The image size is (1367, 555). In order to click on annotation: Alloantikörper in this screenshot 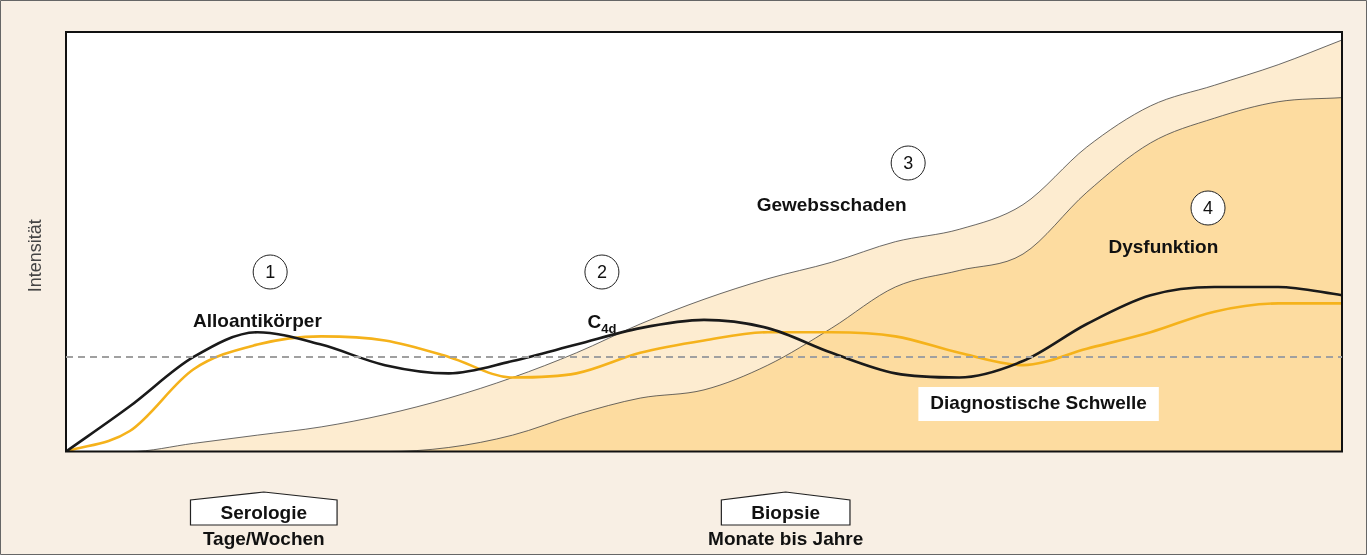, I will do `click(258, 321)`.